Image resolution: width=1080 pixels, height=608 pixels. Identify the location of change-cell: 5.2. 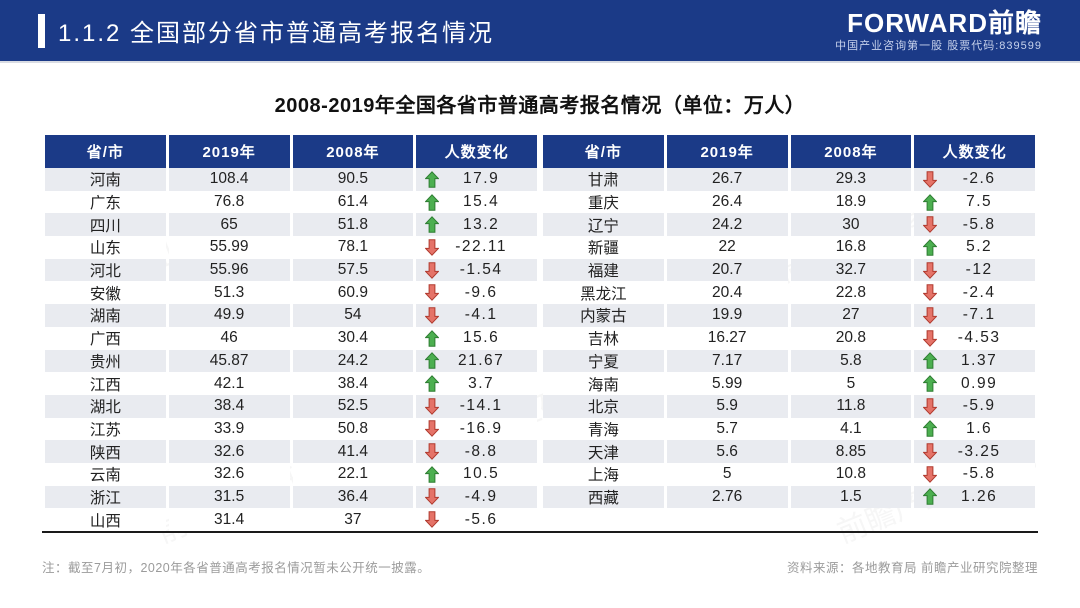
(974, 247).